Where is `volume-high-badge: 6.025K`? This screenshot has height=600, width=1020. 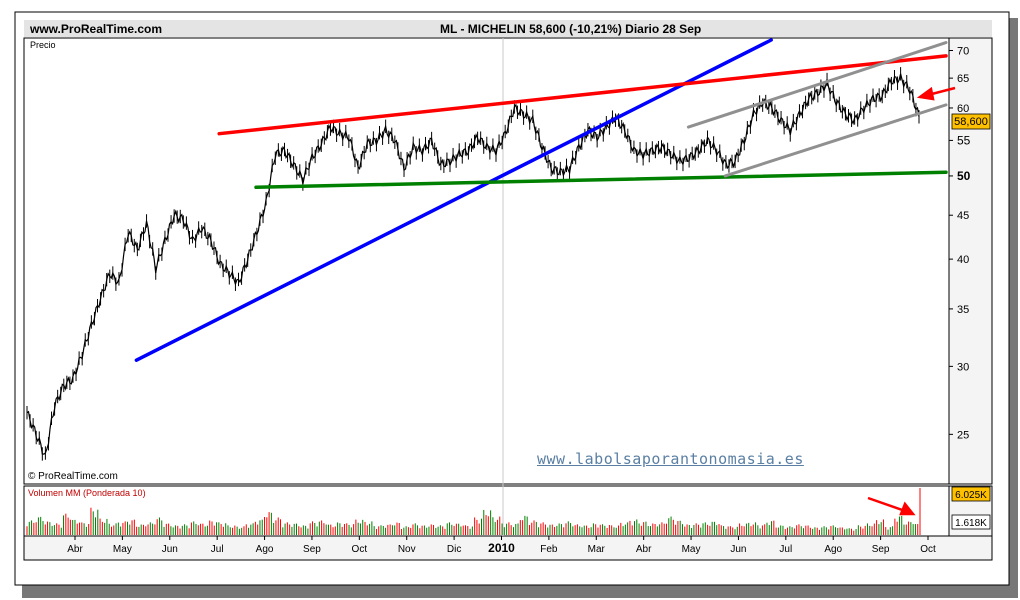
volume-high-badge: 6.025K is located at coordinates (971, 494).